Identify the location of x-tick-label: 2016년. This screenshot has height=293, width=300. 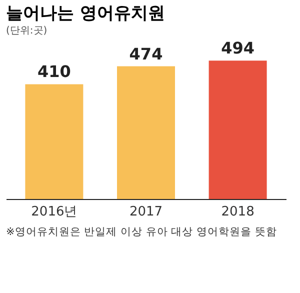
(54, 212).